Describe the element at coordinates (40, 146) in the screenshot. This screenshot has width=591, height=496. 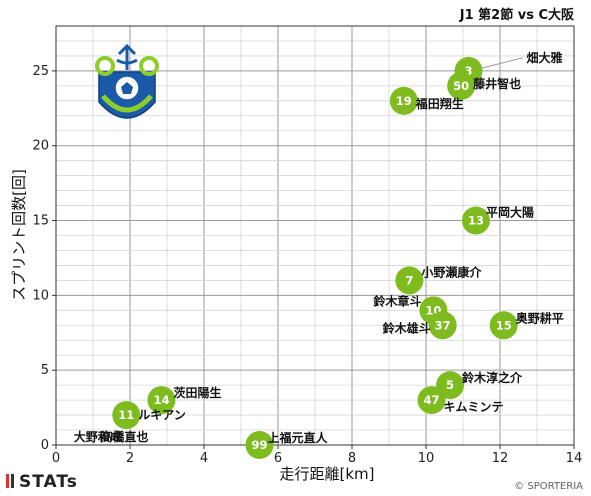
I see `y-tick-label: 20` at that location.